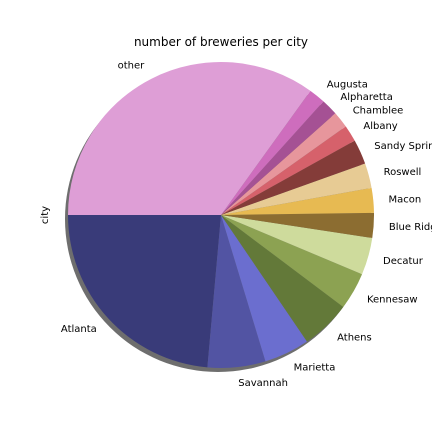 Image resolution: width=432 pixels, height=432 pixels. Describe the element at coordinates (403, 261) in the screenshot. I see `pie-label-decatur: Decatur` at that location.